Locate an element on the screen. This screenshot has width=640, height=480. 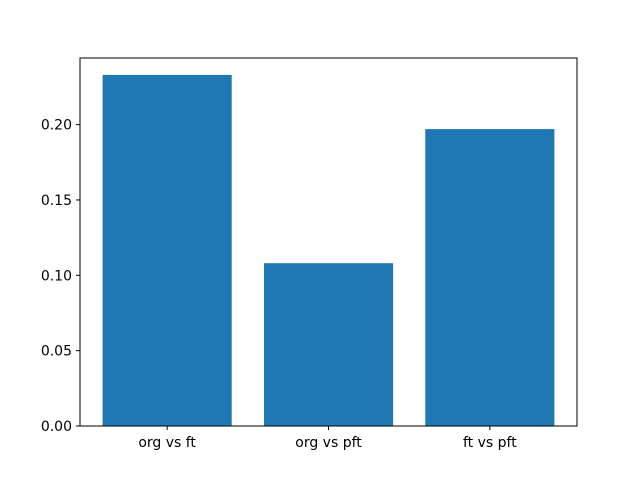
y-tick-label: 0.00 is located at coordinates (56, 427).